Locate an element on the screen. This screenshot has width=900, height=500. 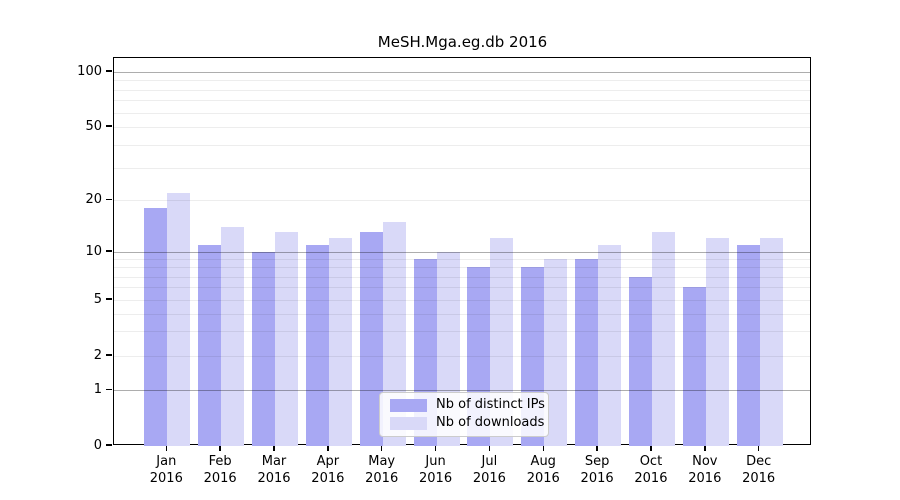
bar-downloads-mar is located at coordinates (286, 339).